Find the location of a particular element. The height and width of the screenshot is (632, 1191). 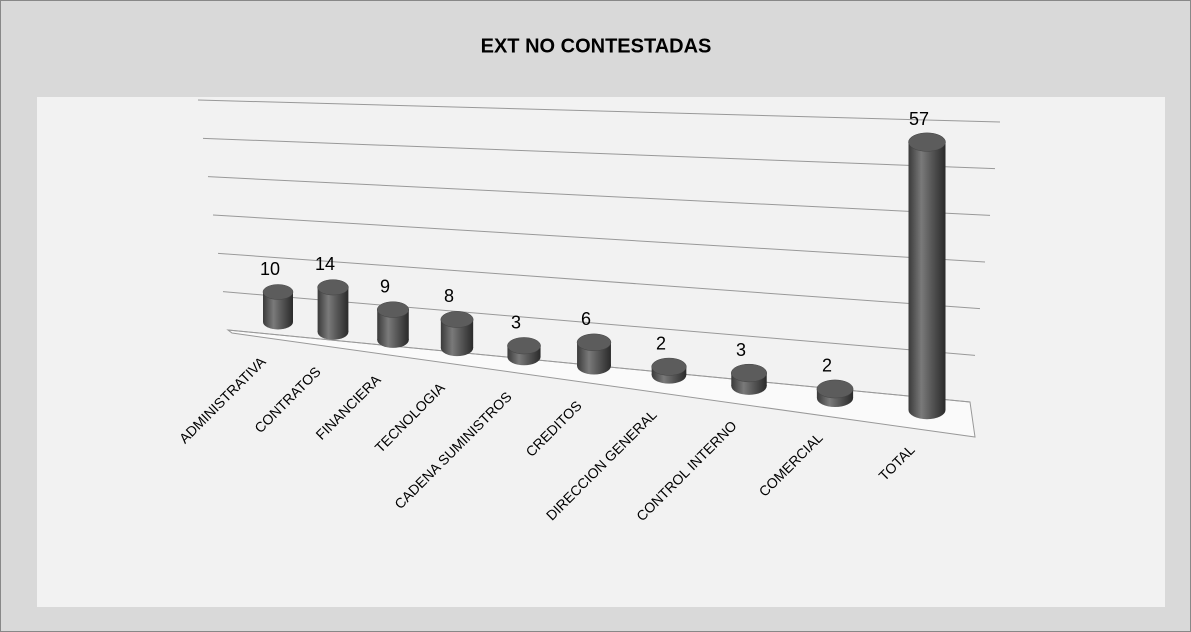

chart-title: EXT NO CONTESTADAS is located at coordinates (596, 46).